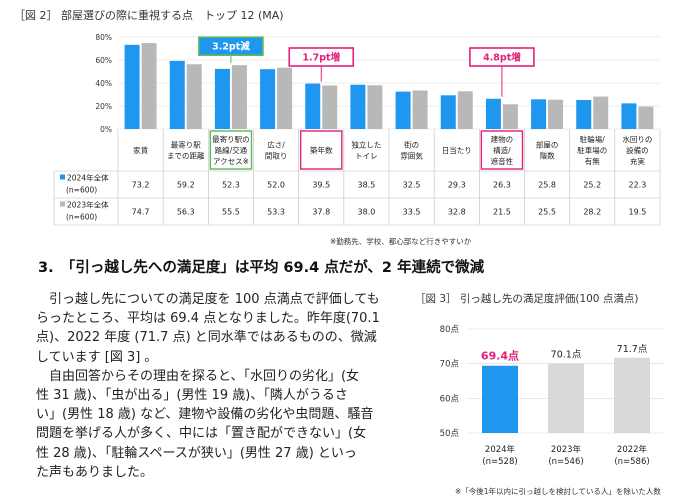  What do you see at coordinates (321, 212) in the screenshot?
I see `data-label: 37.8` at bounding box center [321, 212].